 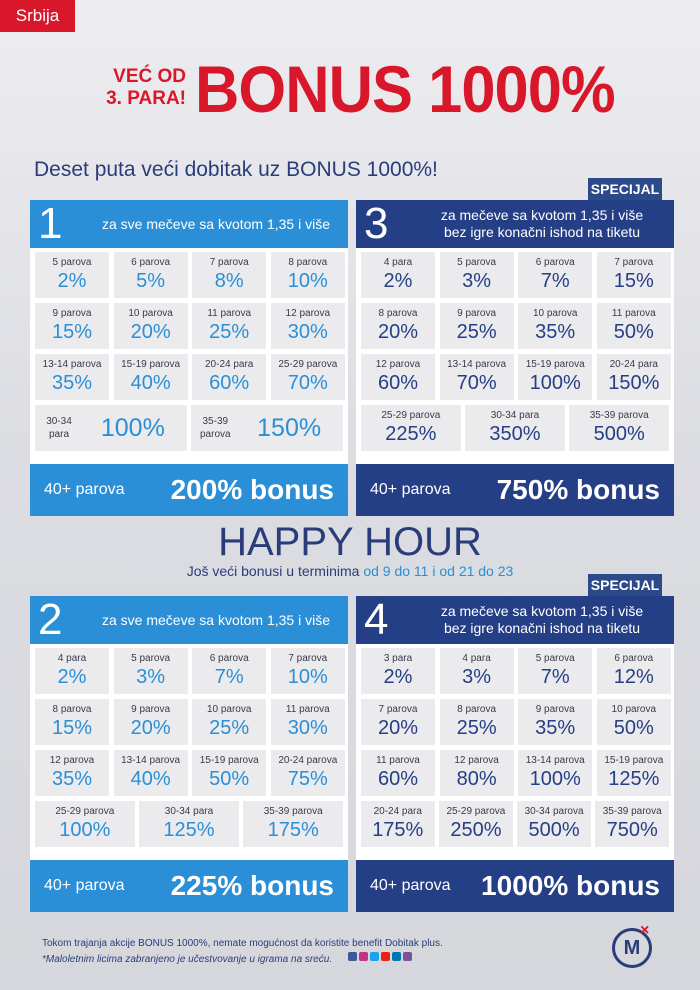 I want to click on bonus-cell: 5 parova 3%, so click(x=476, y=275).